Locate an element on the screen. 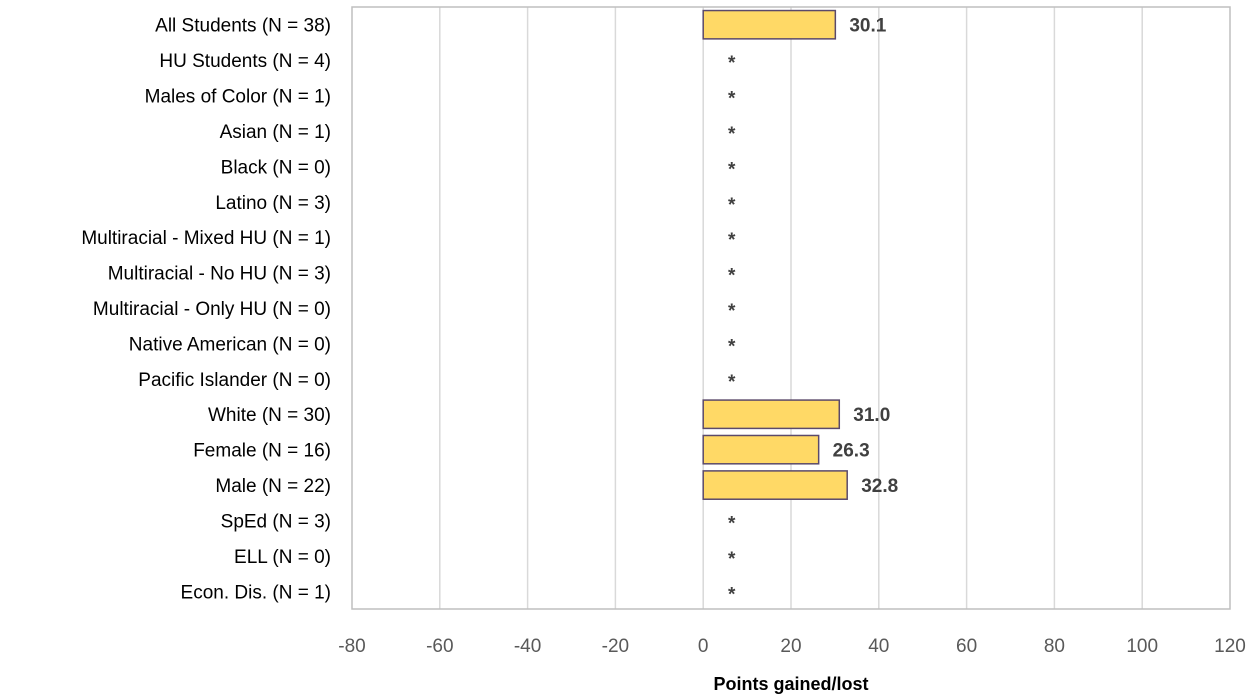 The height and width of the screenshot is (699, 1260). x-tick-label: -80 is located at coordinates (351, 646).